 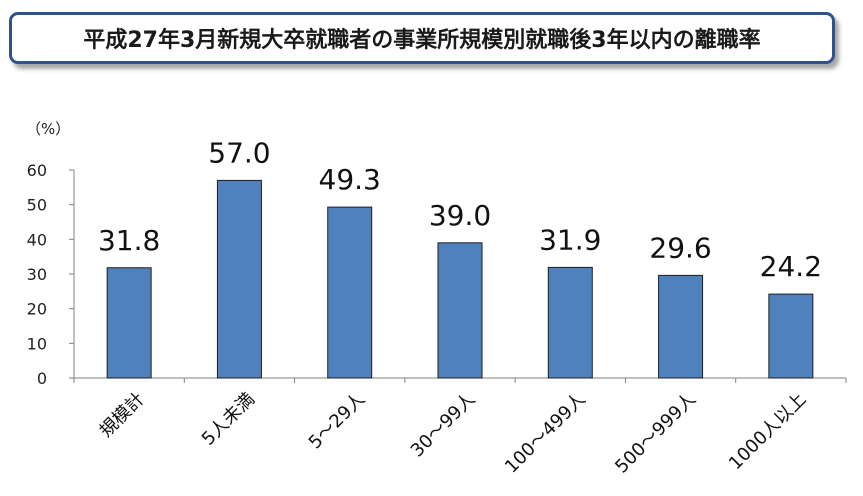 I want to click on chart-title: 平成27年3月新規大卒就職者の事業所規模別就職後3年以内の離職率, so click(x=422, y=40).